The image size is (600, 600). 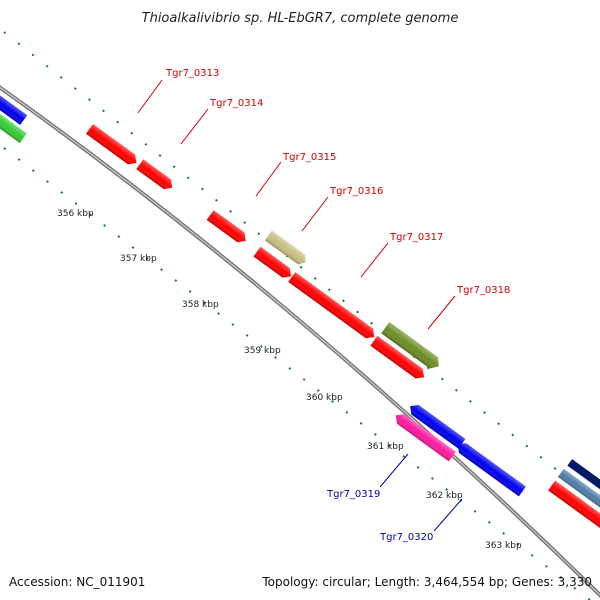 I want to click on tick-label: 363 kbp, so click(x=503, y=546).